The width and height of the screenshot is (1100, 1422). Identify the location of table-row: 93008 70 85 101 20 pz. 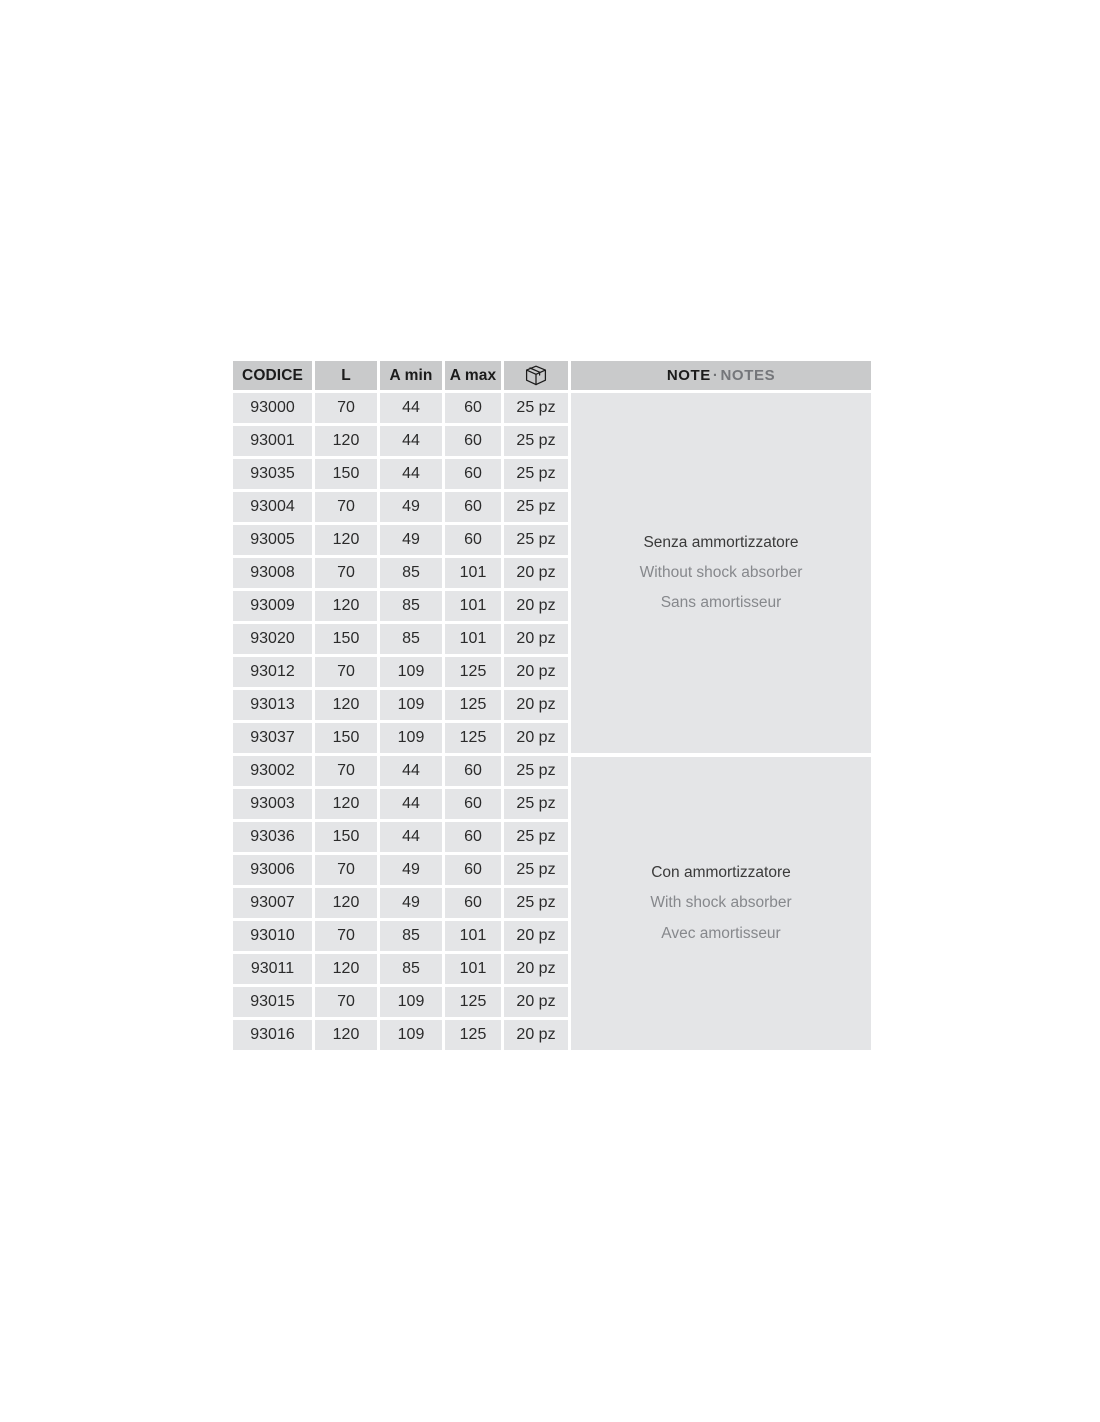
(552, 573).